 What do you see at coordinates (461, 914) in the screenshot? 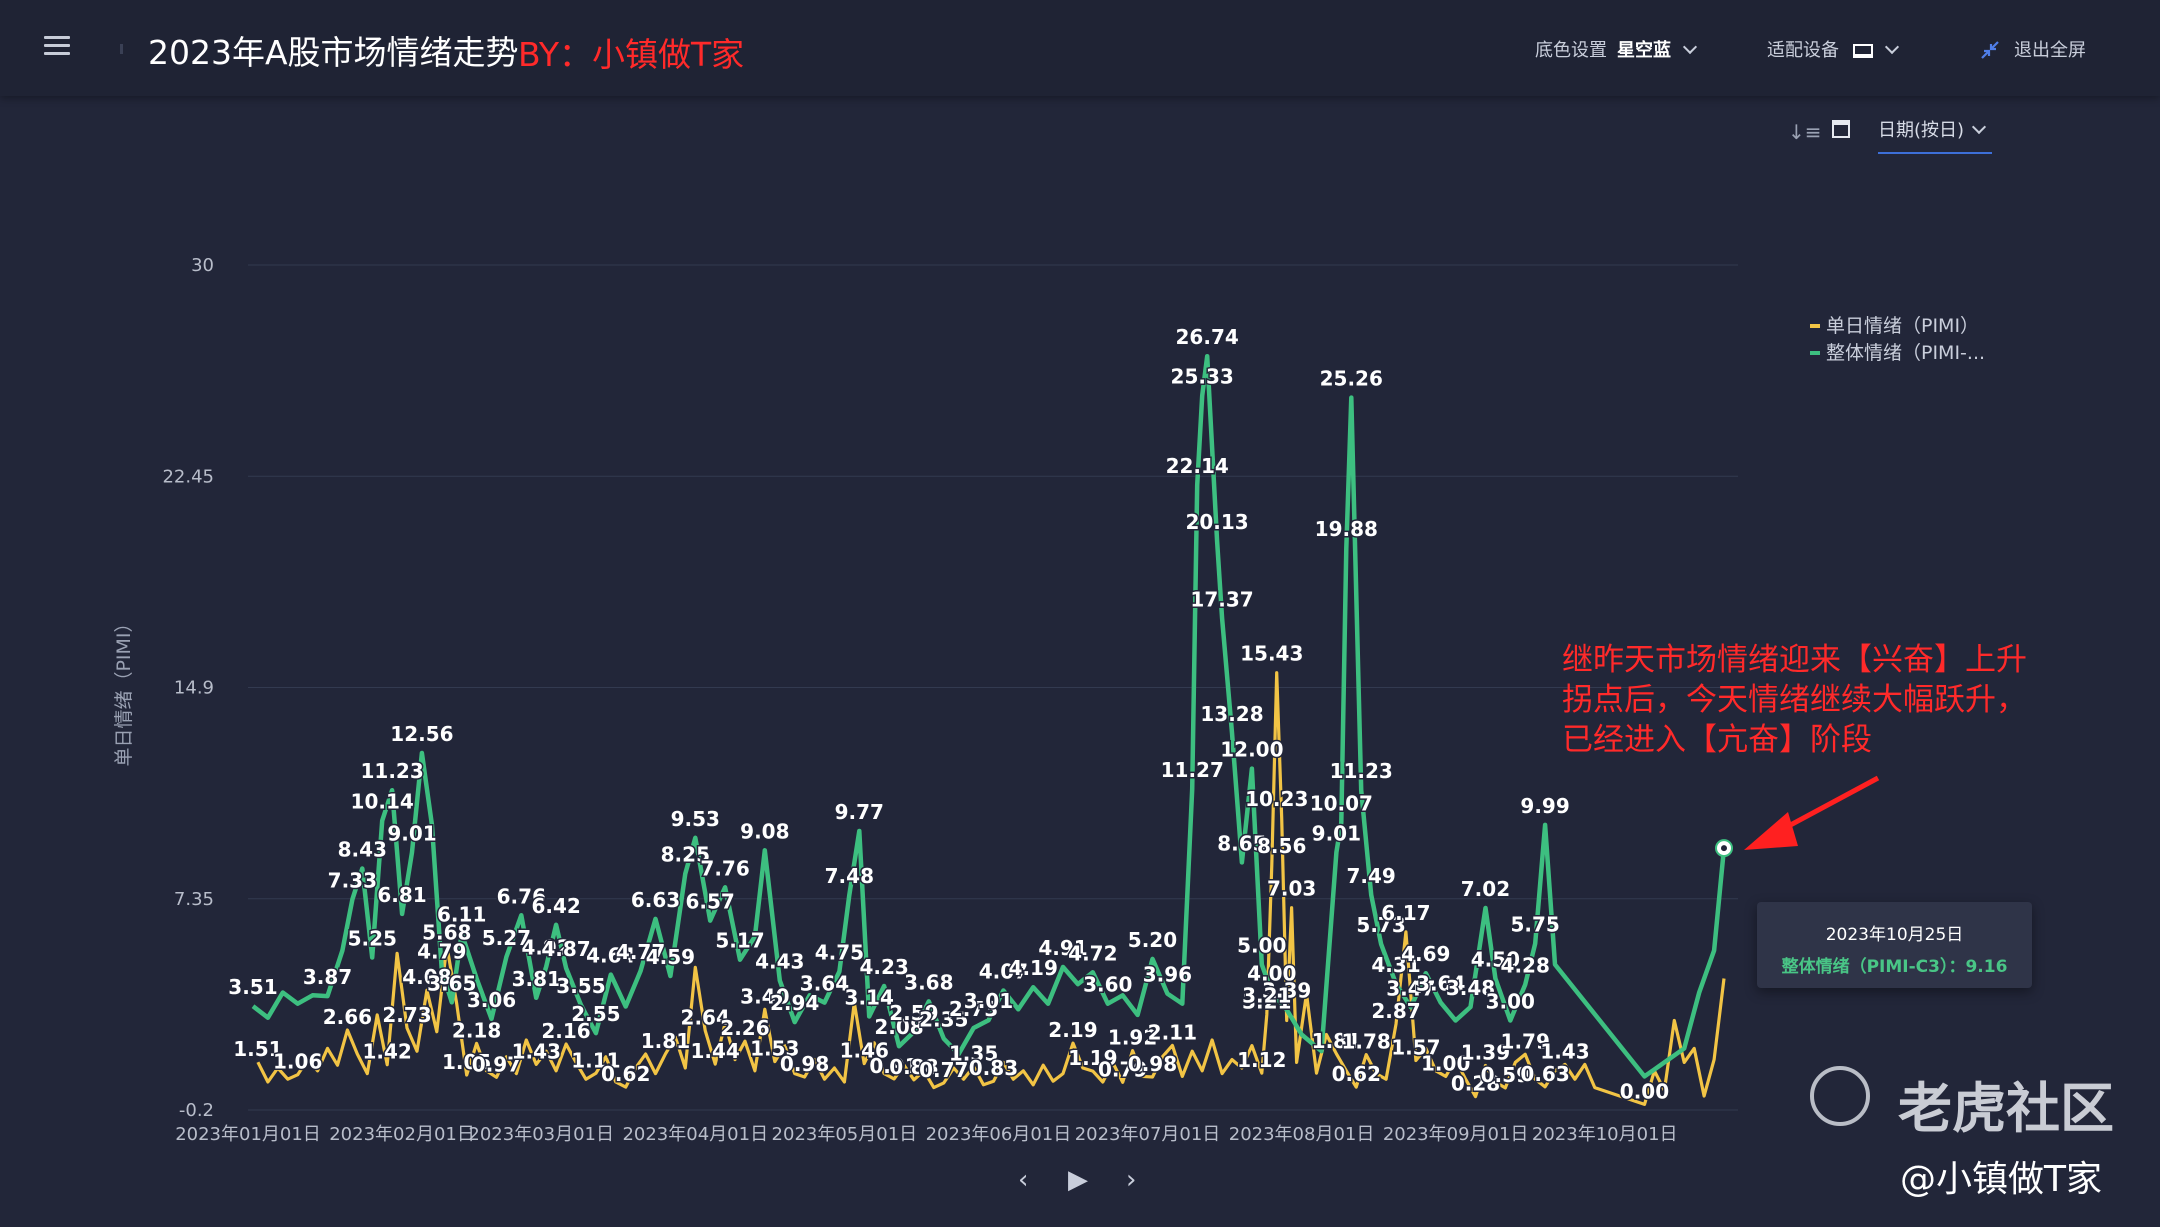
I see `data-label-total: 6.11` at bounding box center [461, 914].